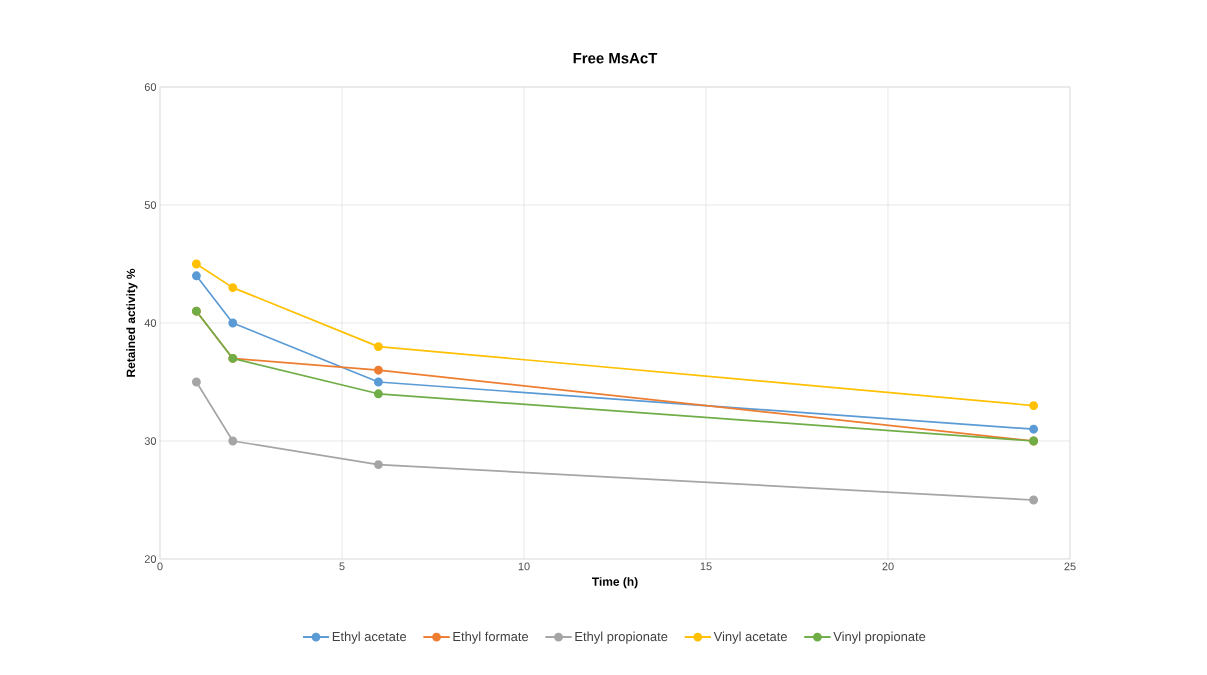 The image size is (1207, 675). Describe the element at coordinates (615, 58) in the screenshot. I see `chart-title: Free MsAcT` at that location.